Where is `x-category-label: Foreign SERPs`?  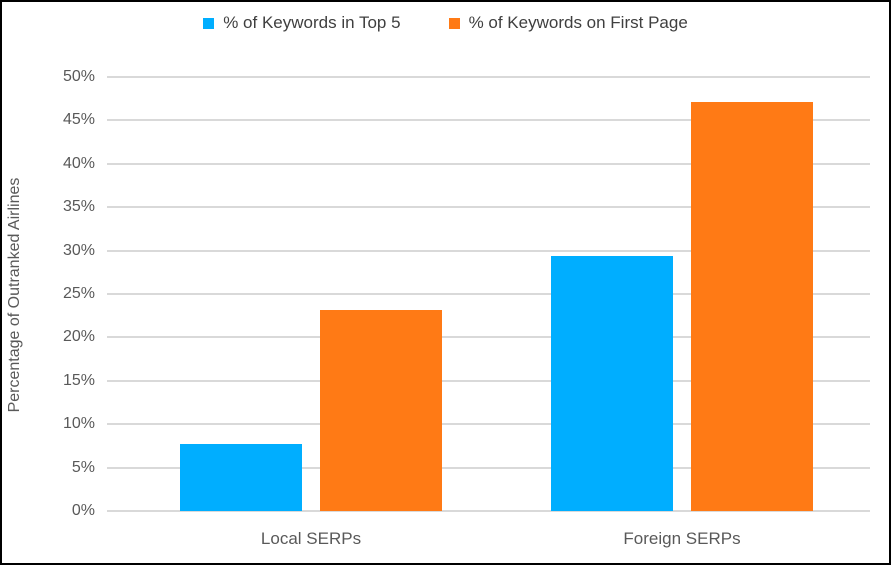 x-category-label: Foreign SERPs is located at coordinates (682, 538).